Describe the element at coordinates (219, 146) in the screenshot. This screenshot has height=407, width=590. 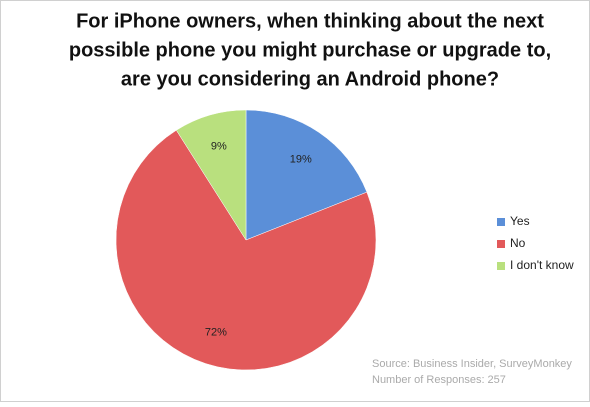
I see `data-label: 9%` at that location.